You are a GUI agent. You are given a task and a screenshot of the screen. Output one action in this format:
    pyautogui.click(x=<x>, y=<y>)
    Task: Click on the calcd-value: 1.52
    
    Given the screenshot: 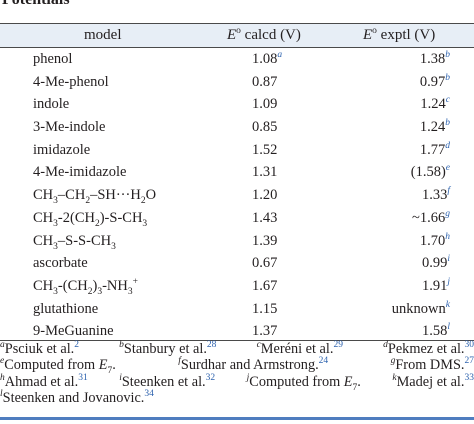 What is the action you would take?
    pyautogui.click(x=265, y=149)
    